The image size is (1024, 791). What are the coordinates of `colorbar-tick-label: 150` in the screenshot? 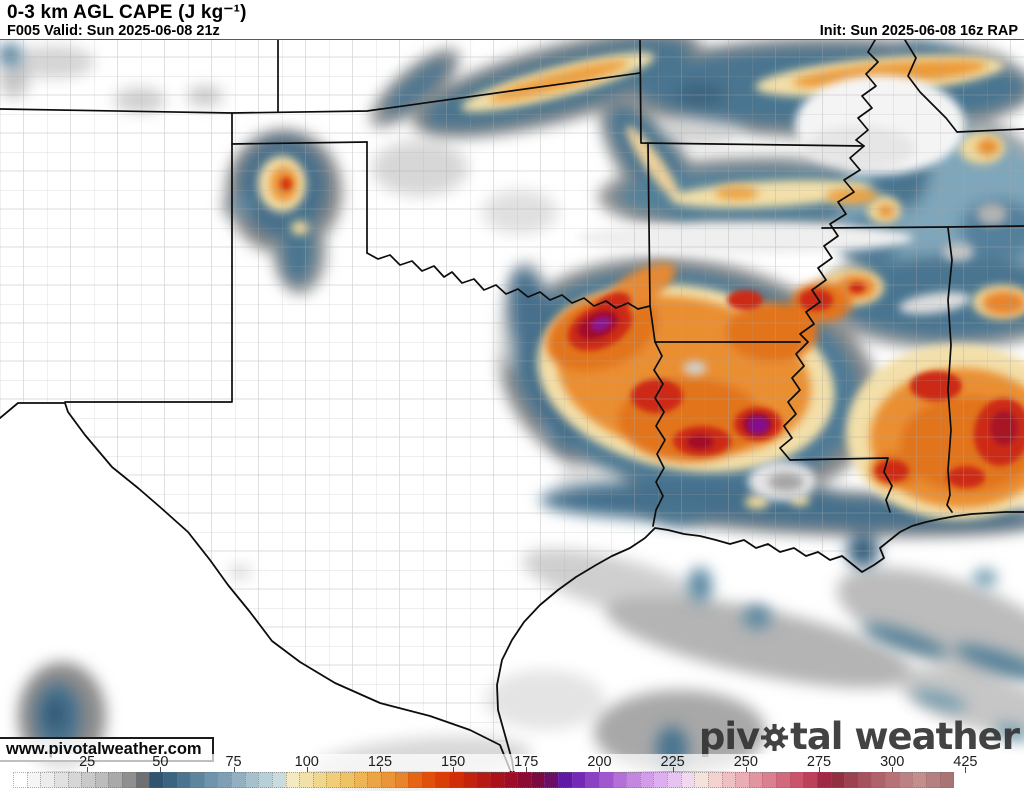 It's located at (453, 762).